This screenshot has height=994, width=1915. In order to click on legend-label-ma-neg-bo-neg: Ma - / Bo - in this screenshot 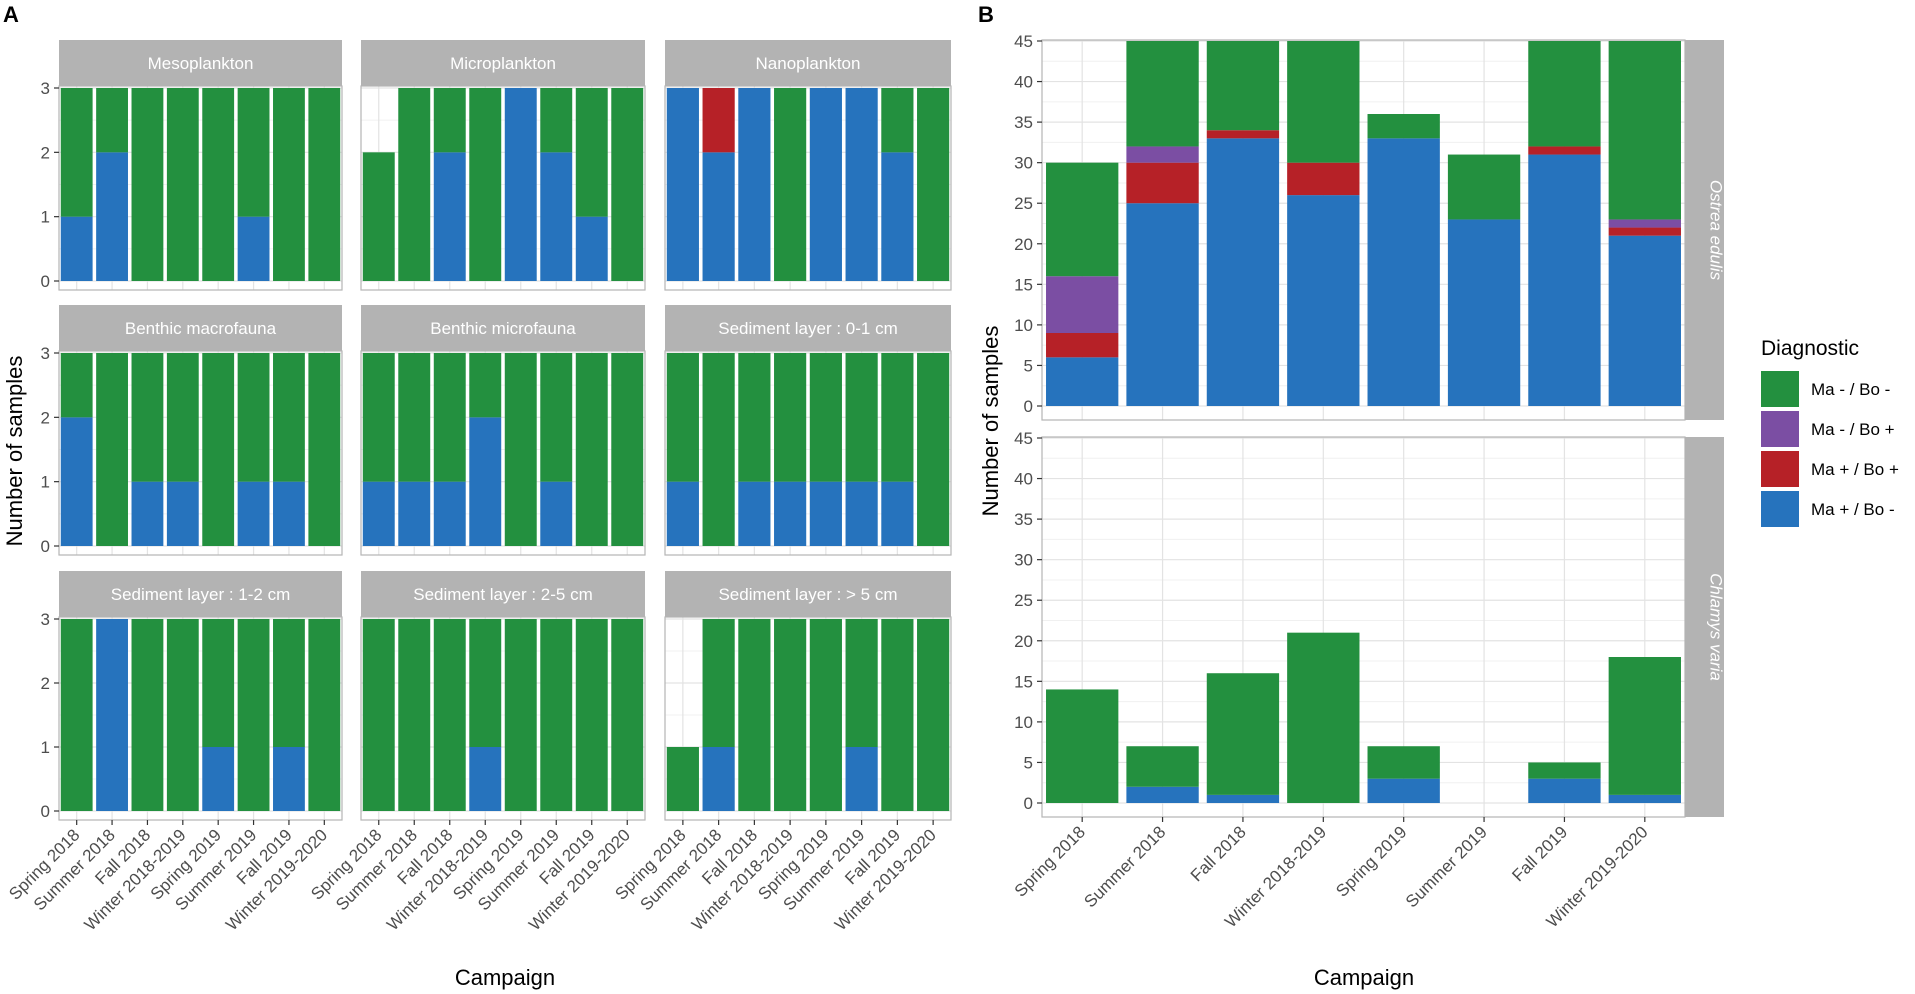, I will do `click(1850, 389)`.